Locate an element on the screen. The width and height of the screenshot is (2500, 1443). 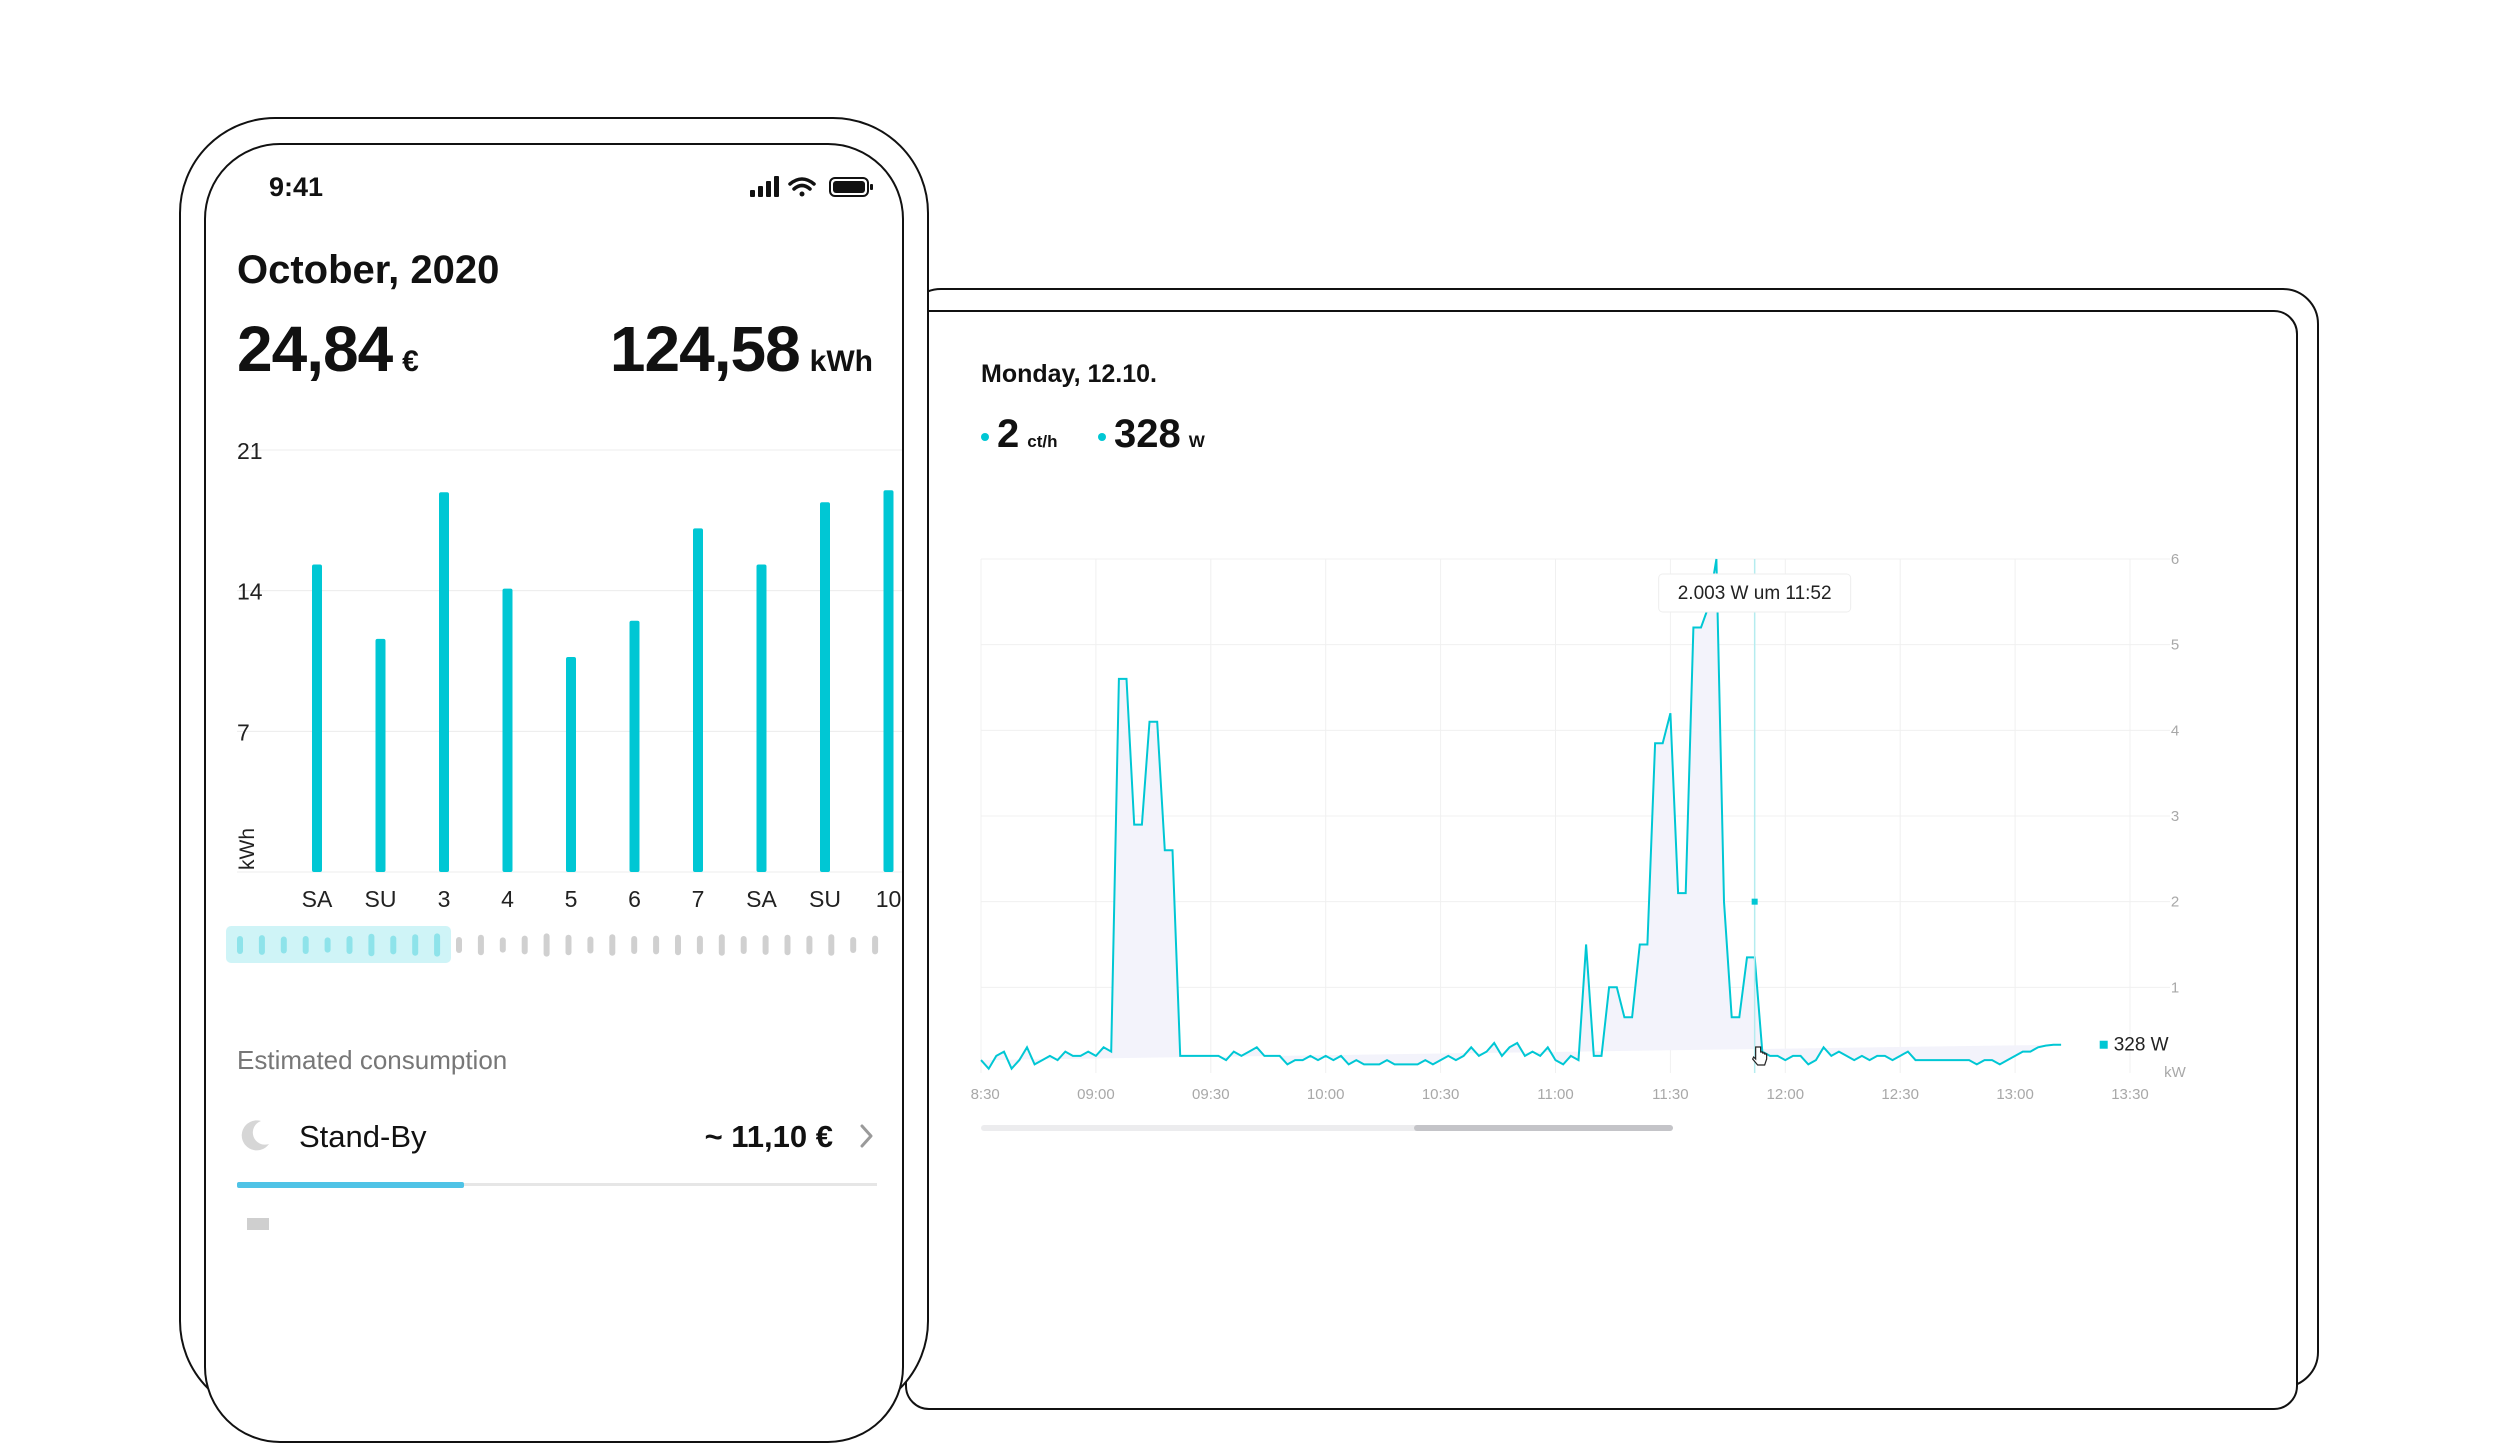
bar-y-tick-label: 14 is located at coordinates (250, 592).